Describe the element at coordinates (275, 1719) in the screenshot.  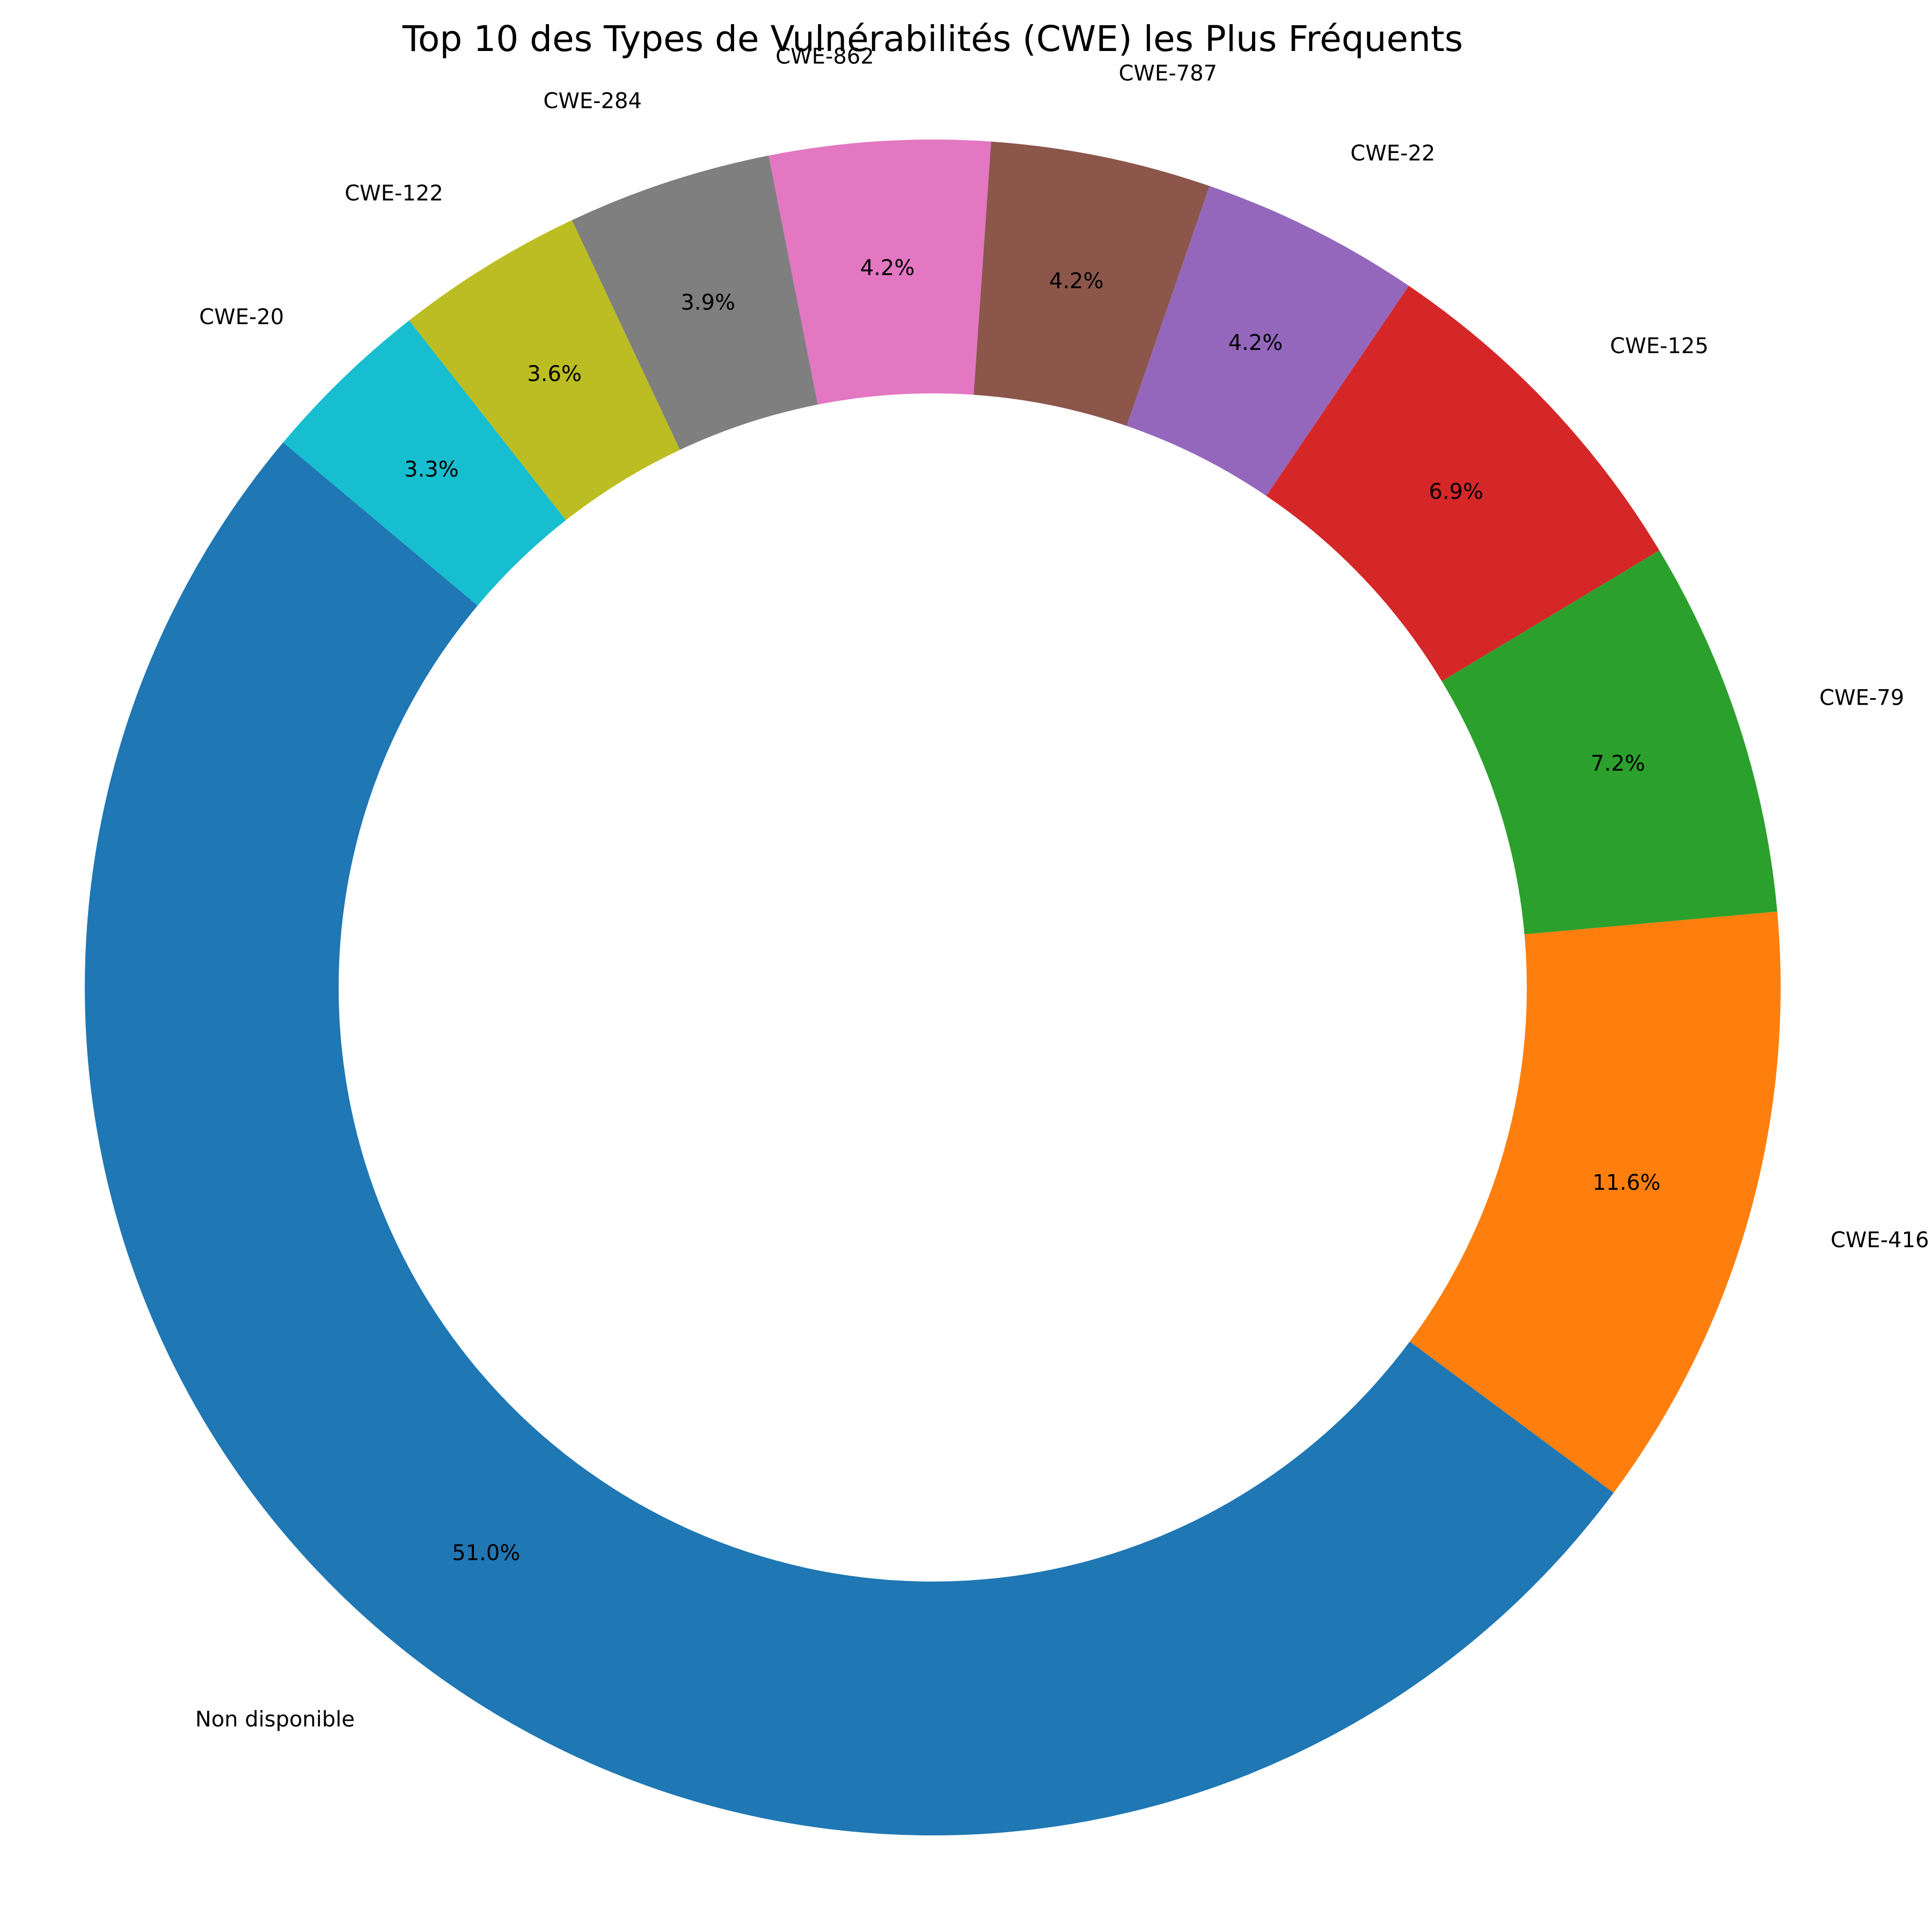
I see `slice-label: Non disponible` at that location.